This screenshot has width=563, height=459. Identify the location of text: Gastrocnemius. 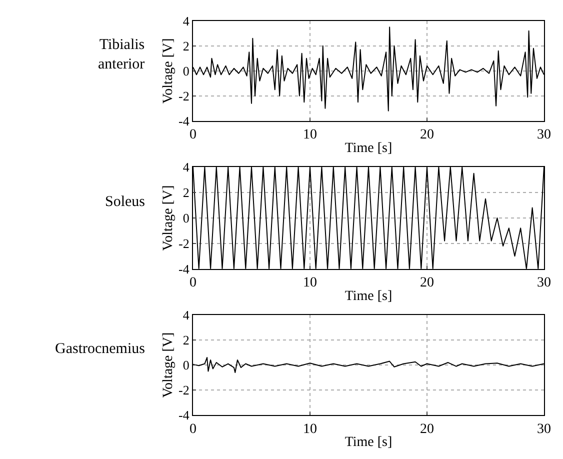
(100, 349).